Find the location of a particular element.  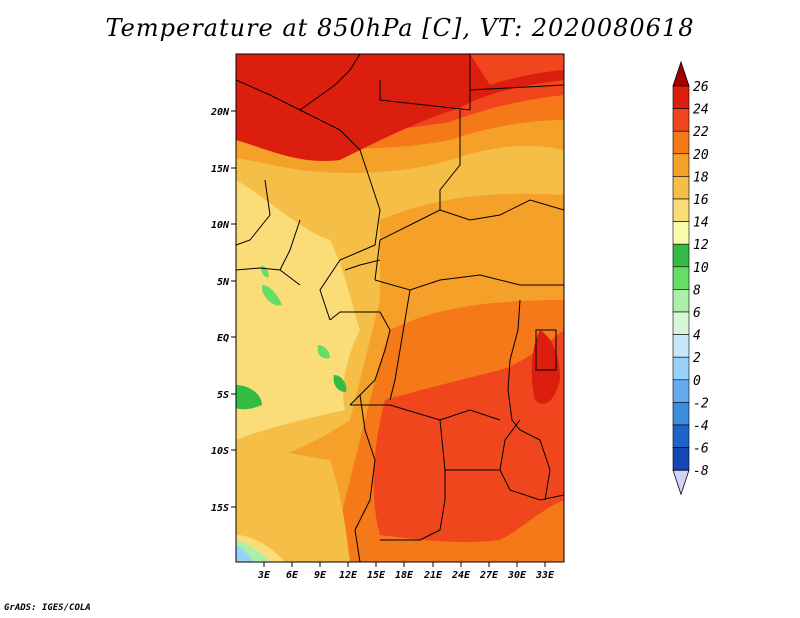

lon-label: 18E is located at coordinates (404, 575).